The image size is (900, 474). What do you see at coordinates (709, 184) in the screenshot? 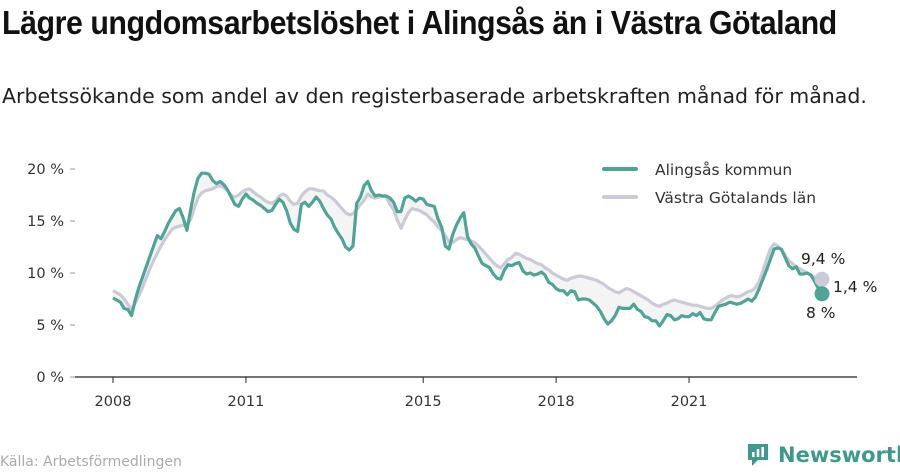
I see `legend: Alingsås kommun Västra Götalands län` at bounding box center [709, 184].